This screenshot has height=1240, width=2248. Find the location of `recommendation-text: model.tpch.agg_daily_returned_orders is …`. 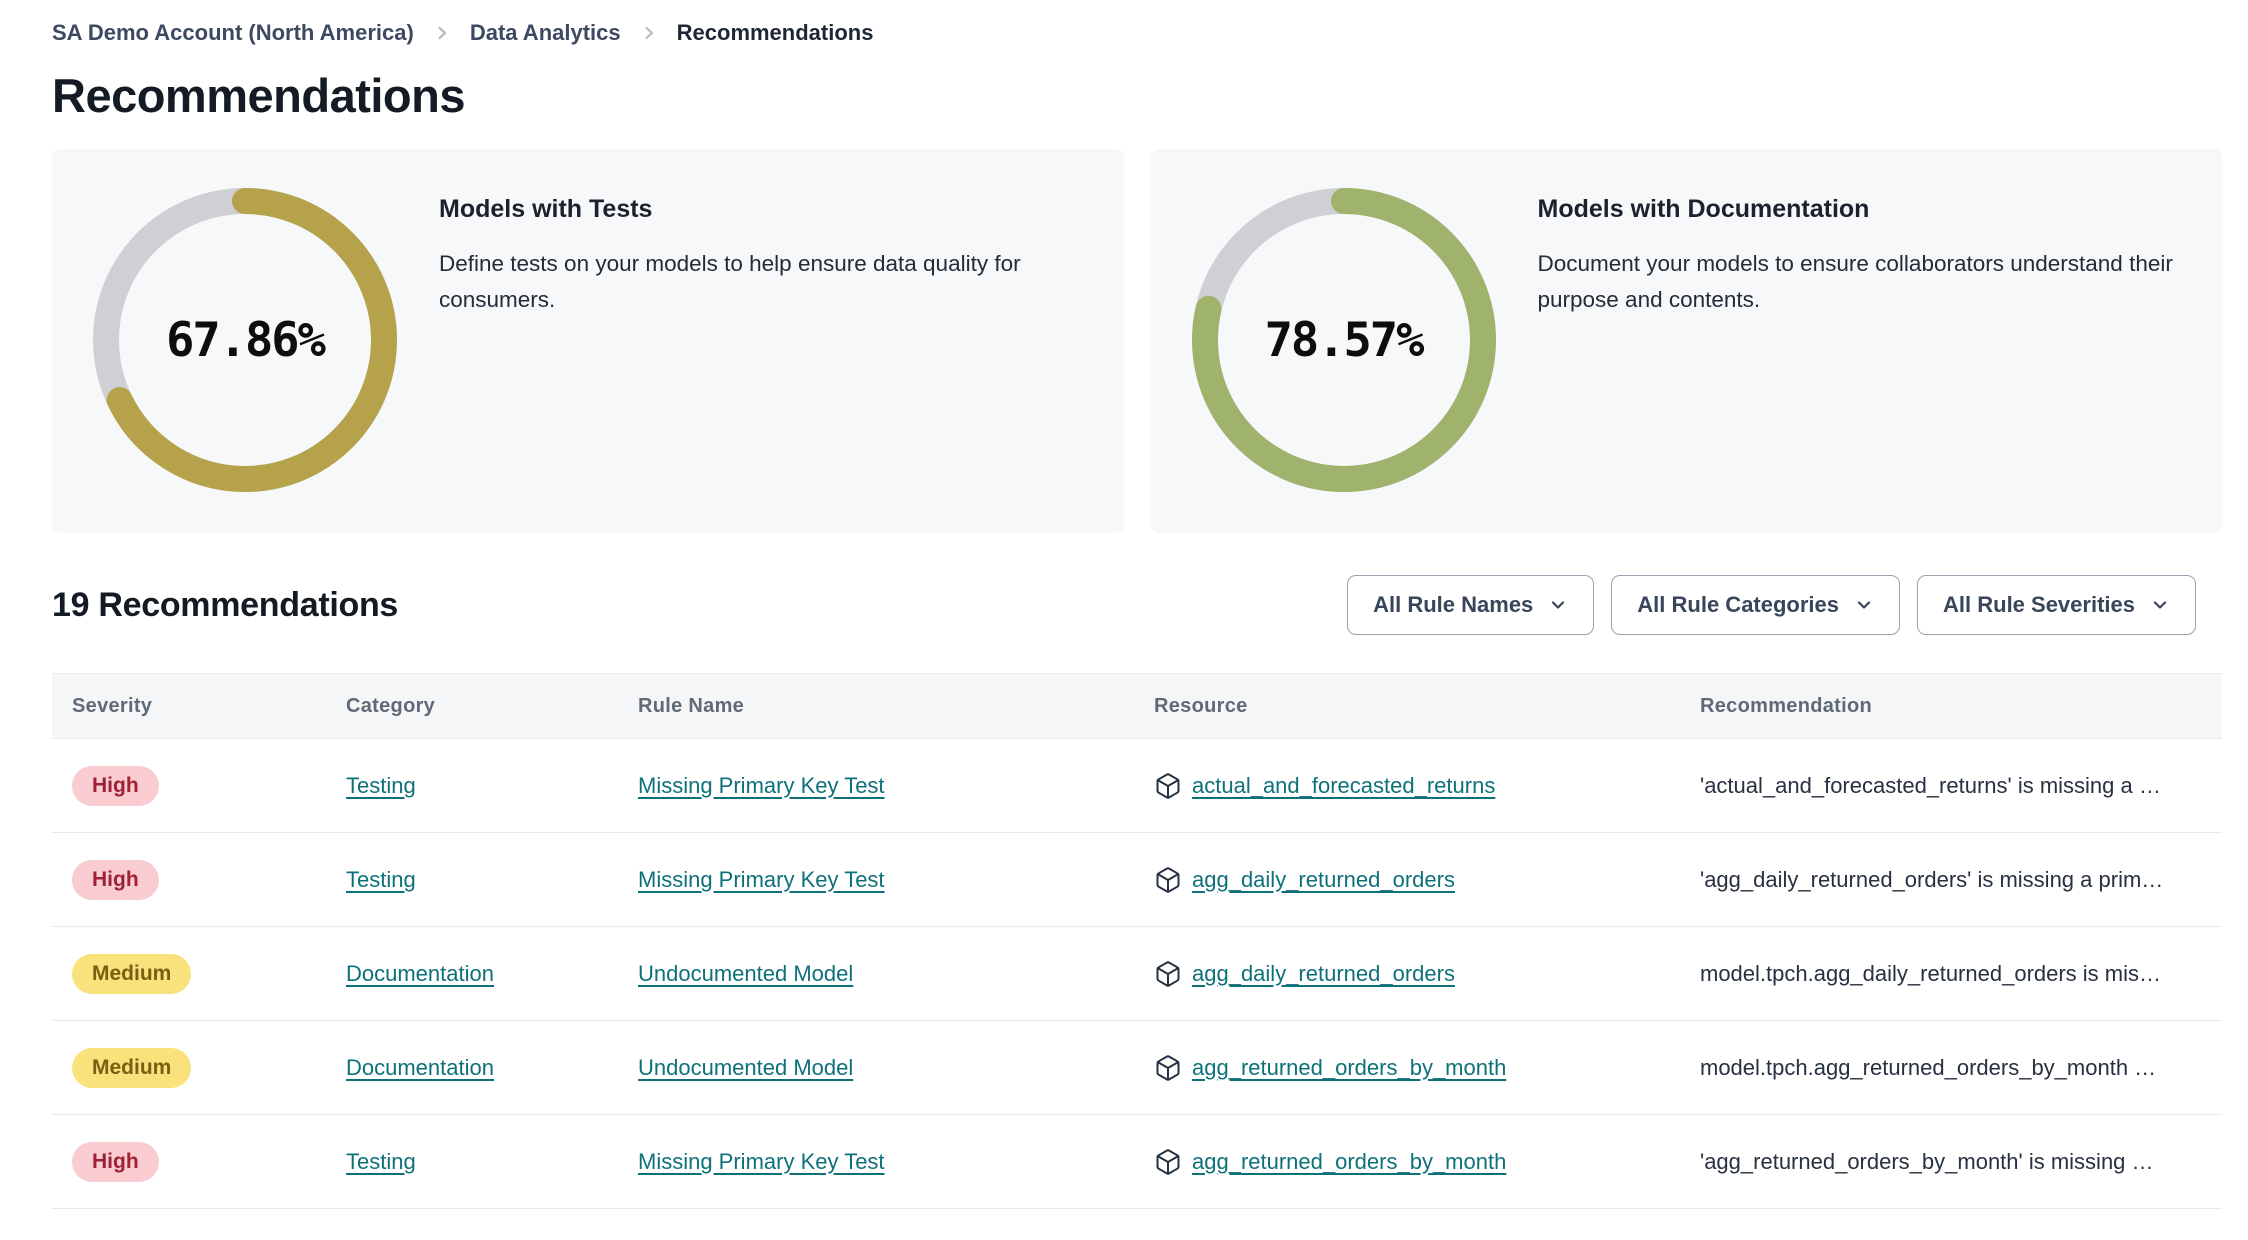

recommendation-text: model.tpch.agg_daily_returned_orders is … is located at coordinates (1931, 973).